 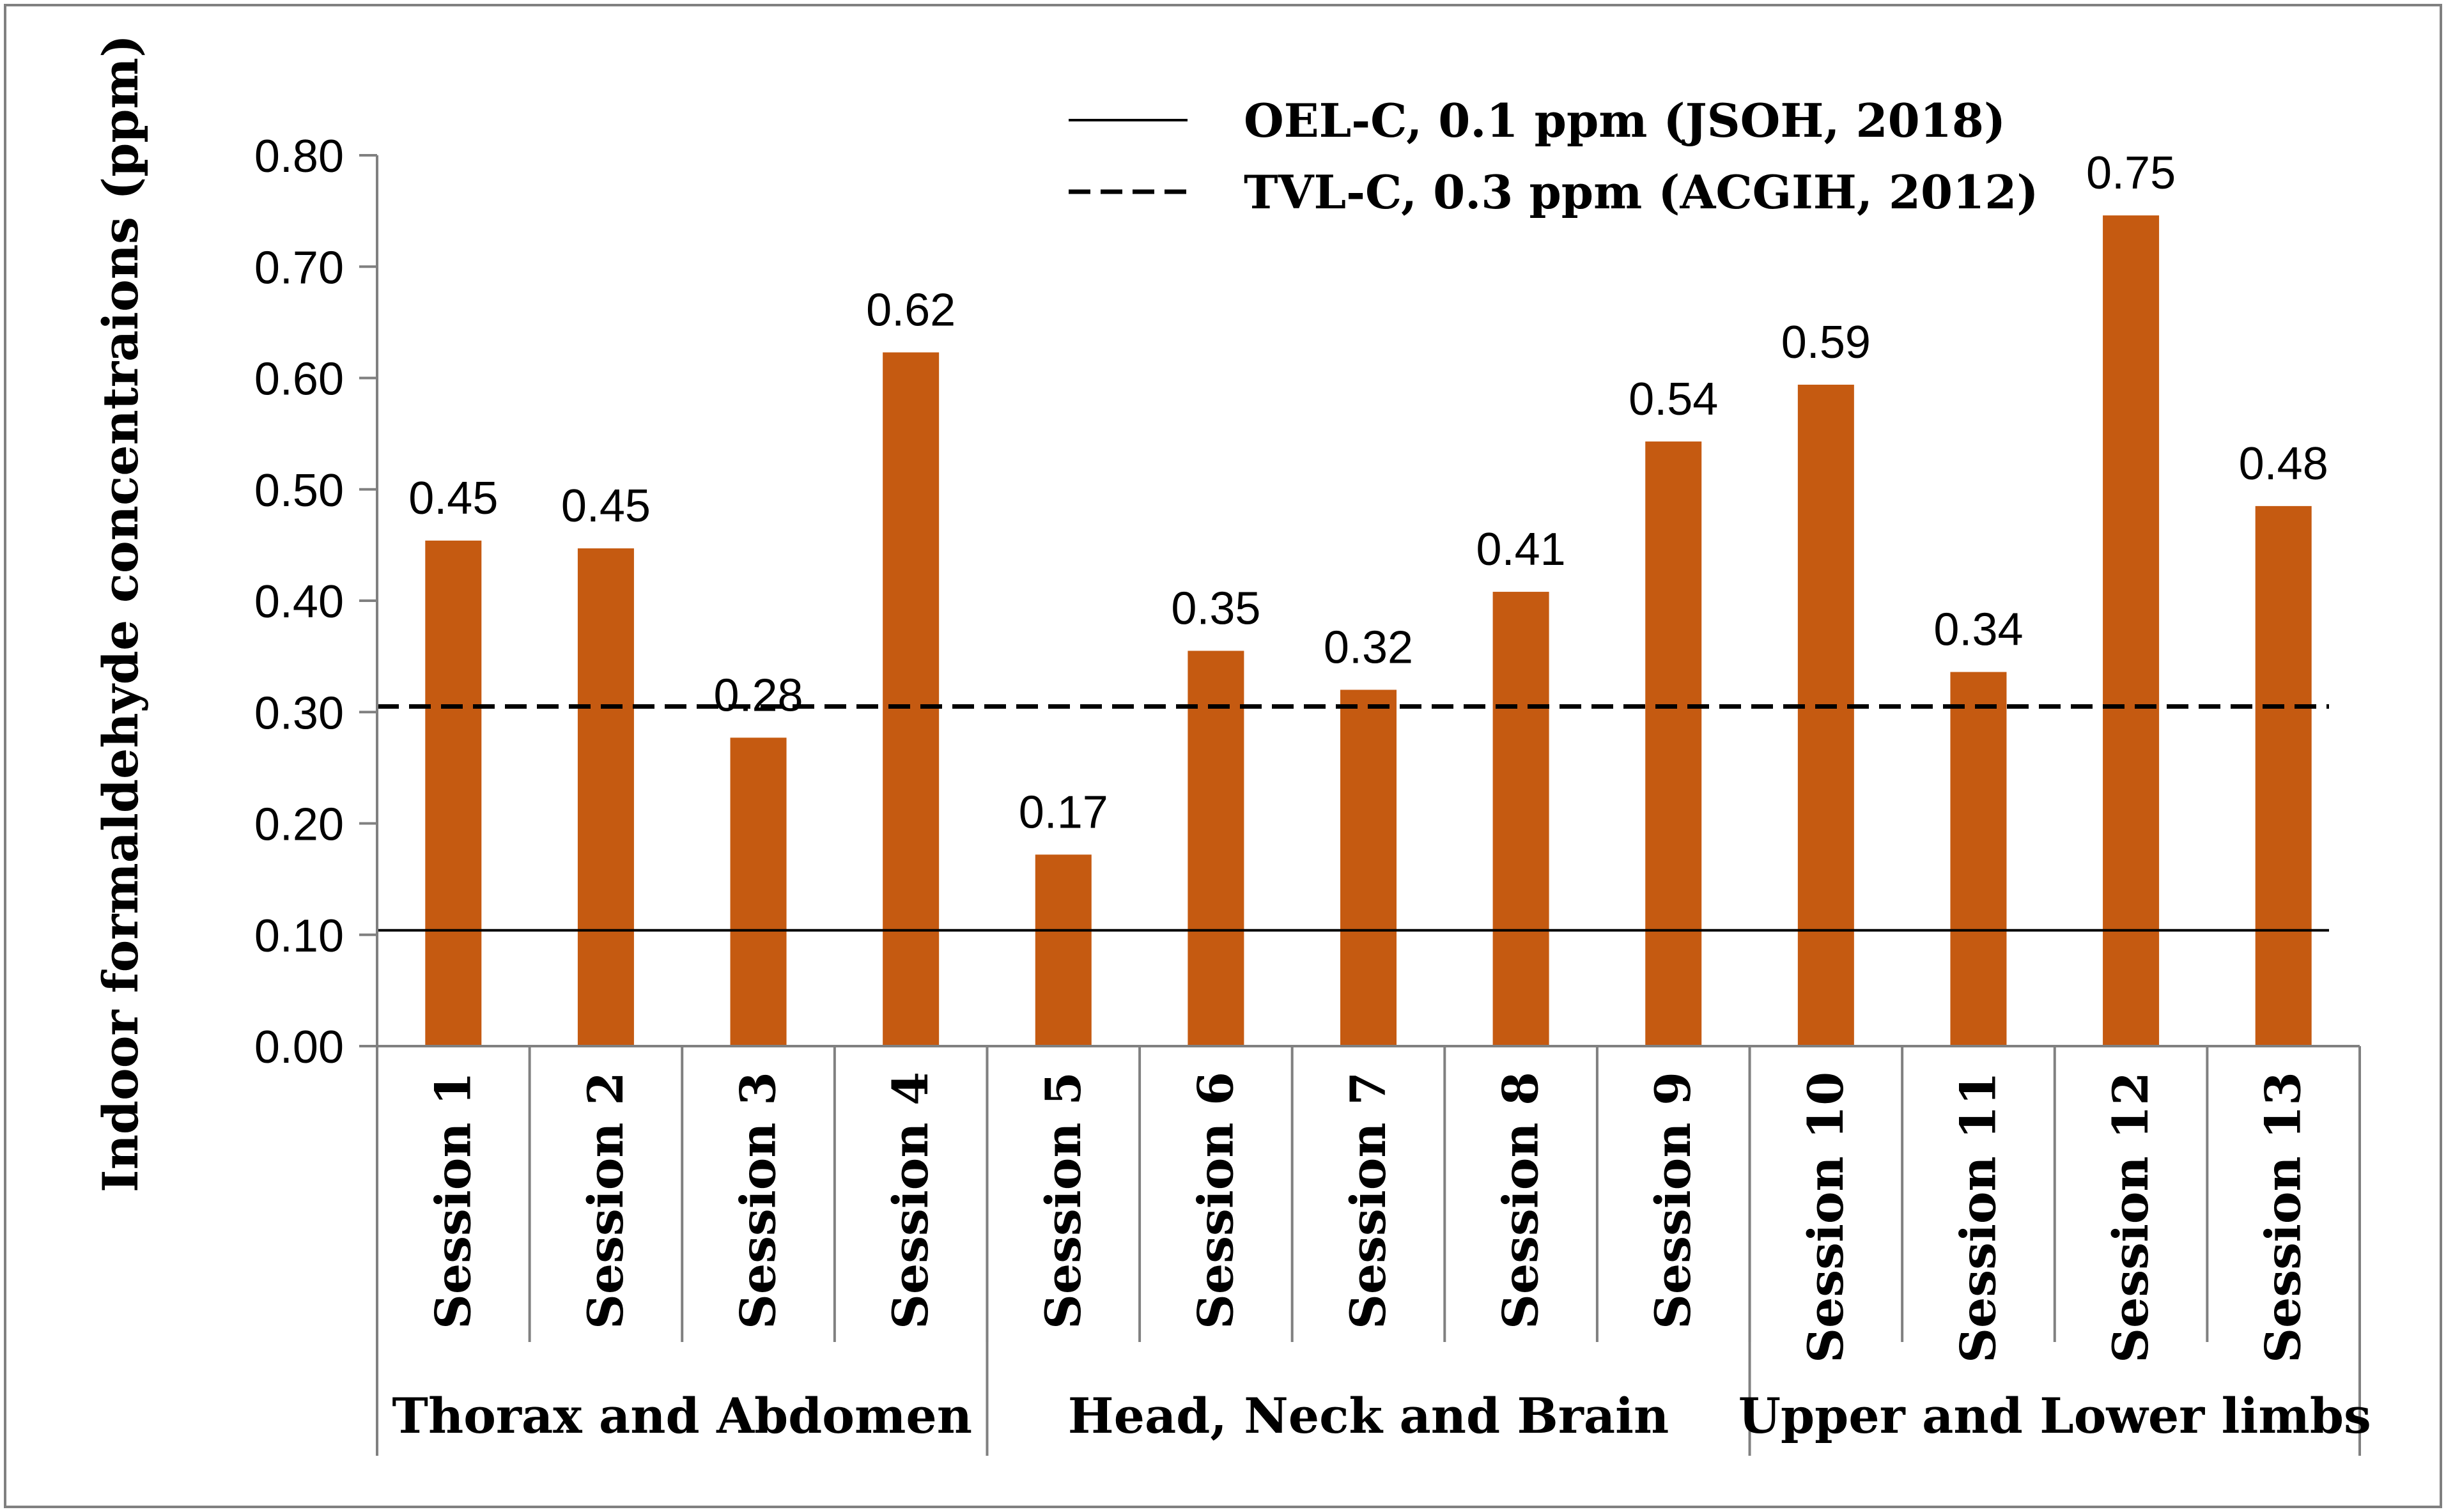 I want to click on bar-value-label: 0.34, so click(x=1978, y=631).